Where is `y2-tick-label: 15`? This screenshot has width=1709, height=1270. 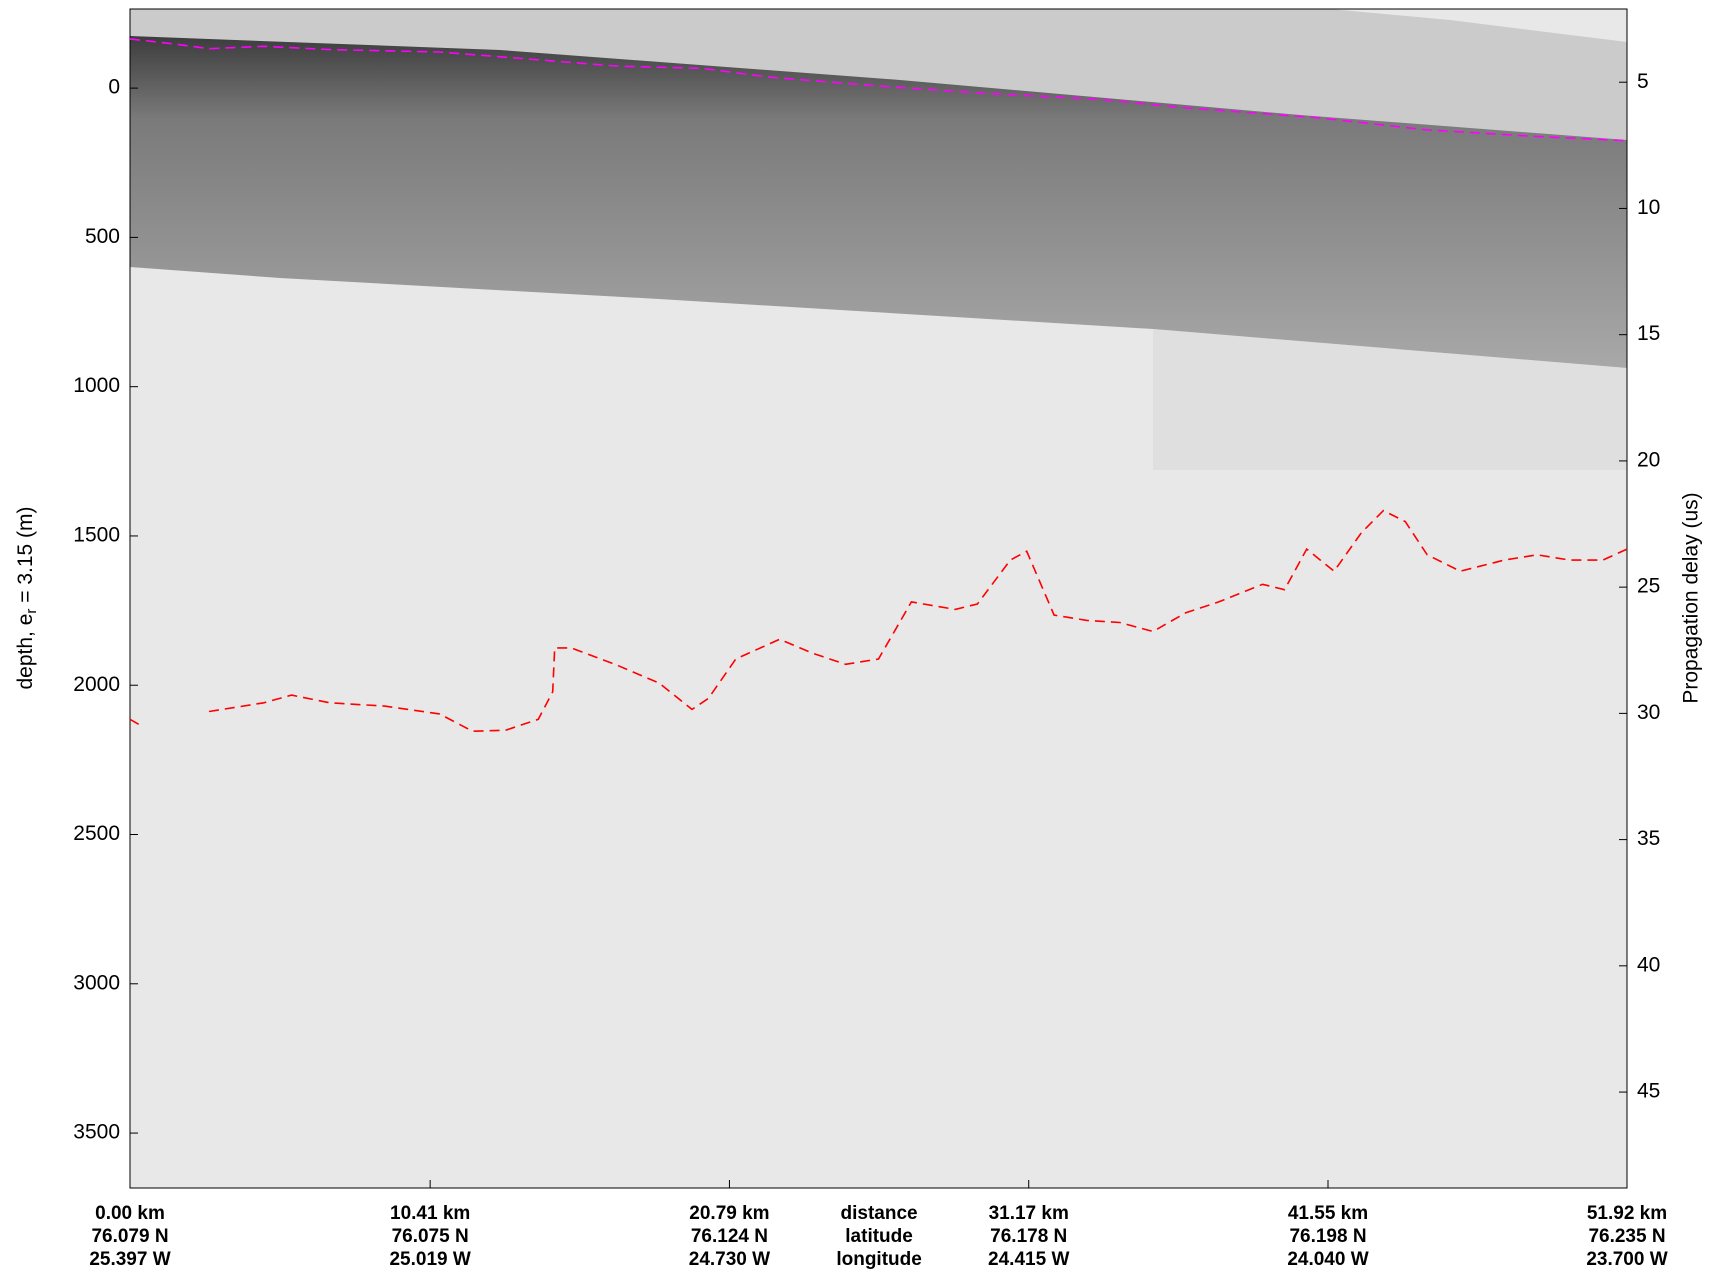 y2-tick-label: 15 is located at coordinates (1648, 333).